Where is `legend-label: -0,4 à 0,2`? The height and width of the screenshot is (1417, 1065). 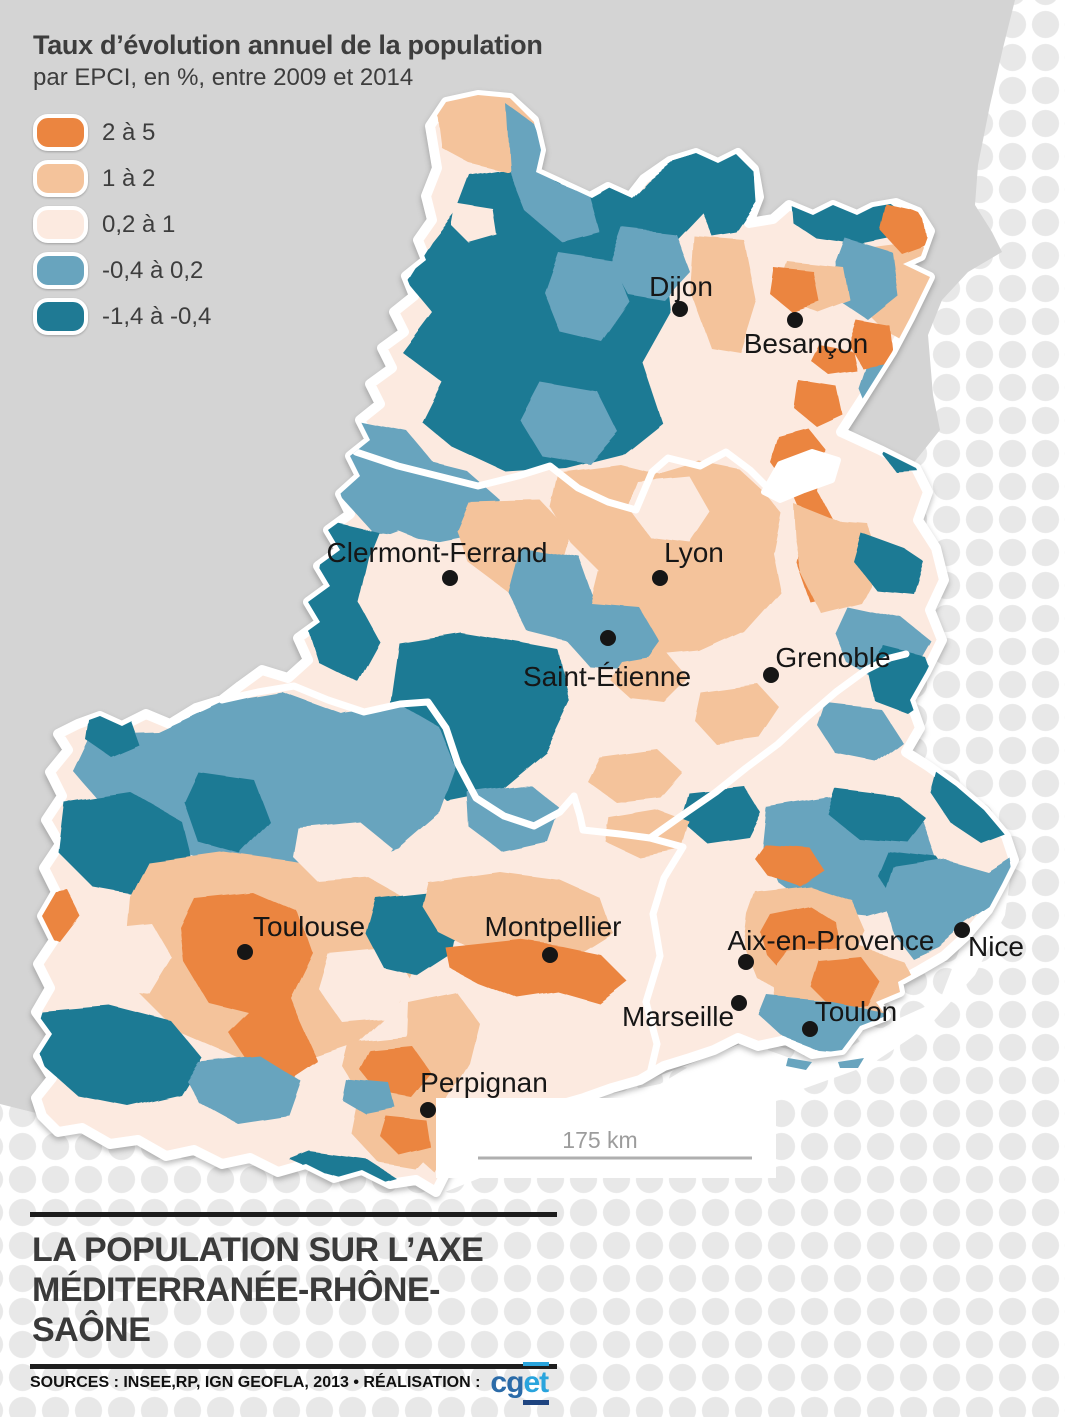
legend-label: -0,4 à 0,2 is located at coordinates (153, 270).